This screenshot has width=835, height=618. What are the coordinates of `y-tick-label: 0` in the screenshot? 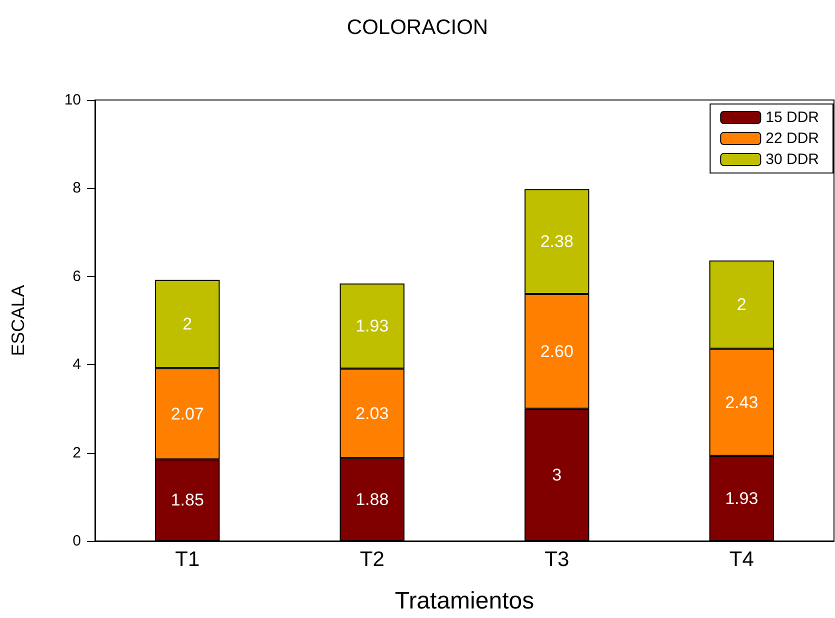 It's located at (76, 541).